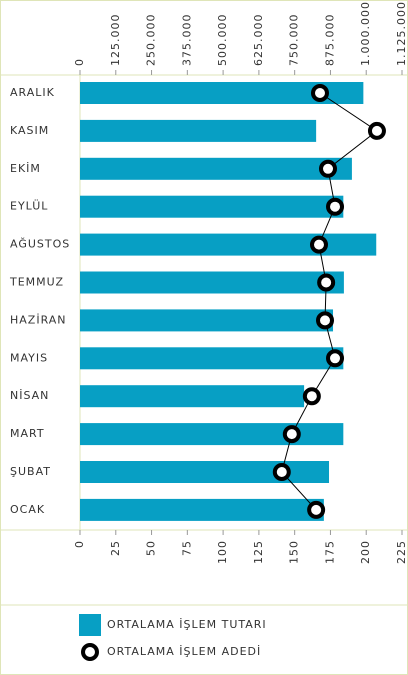 The image size is (408, 675). Describe the element at coordinates (222, 552) in the screenshot. I see `x2-tick-label: 100` at that location.